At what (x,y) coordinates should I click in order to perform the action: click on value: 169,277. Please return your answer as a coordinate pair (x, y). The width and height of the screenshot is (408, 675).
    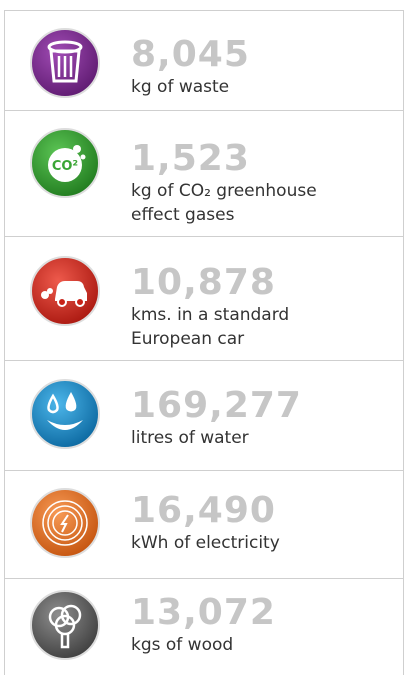
    Looking at the image, I should click on (216, 405).